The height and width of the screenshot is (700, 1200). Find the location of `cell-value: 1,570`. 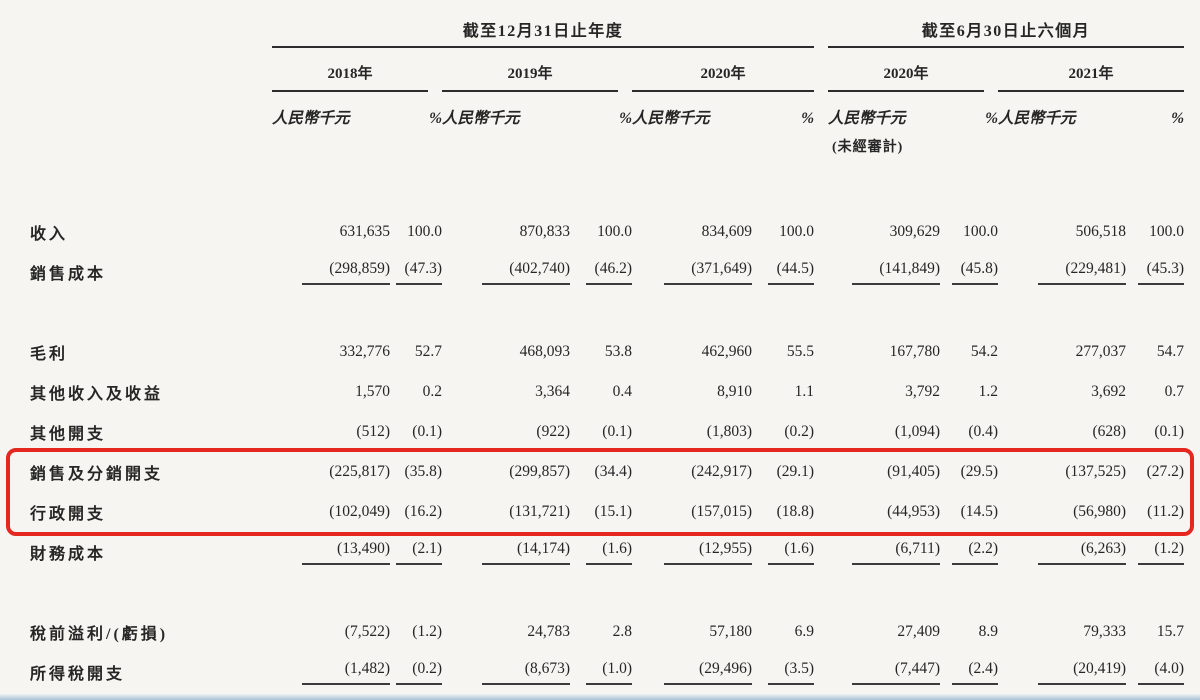

cell-value: 1,570 is located at coordinates (331, 392).